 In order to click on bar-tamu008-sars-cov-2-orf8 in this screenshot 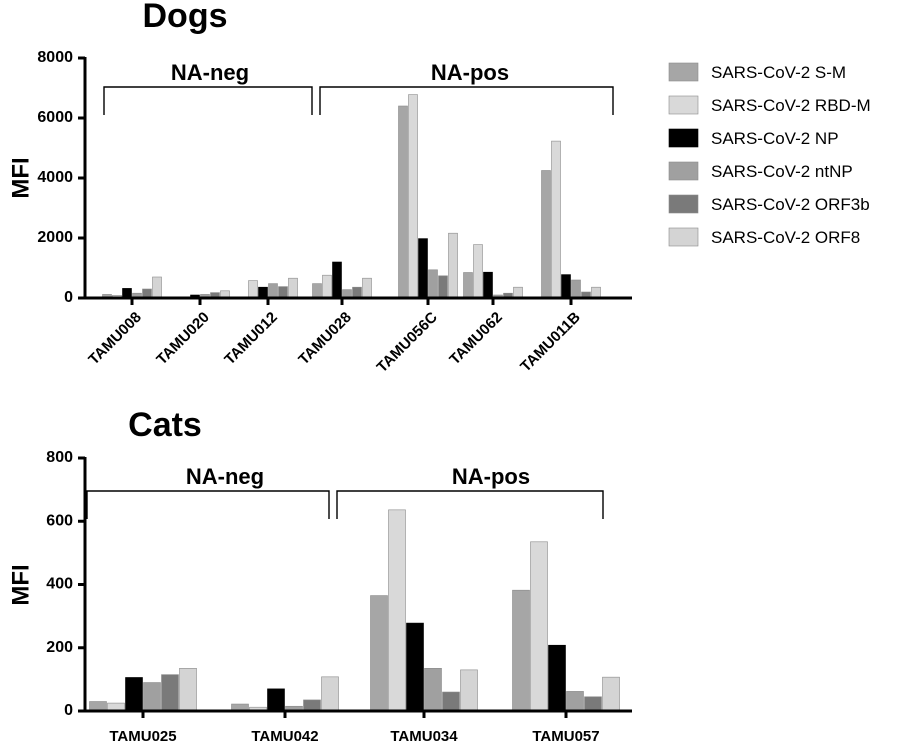, I will do `click(157, 287)`.